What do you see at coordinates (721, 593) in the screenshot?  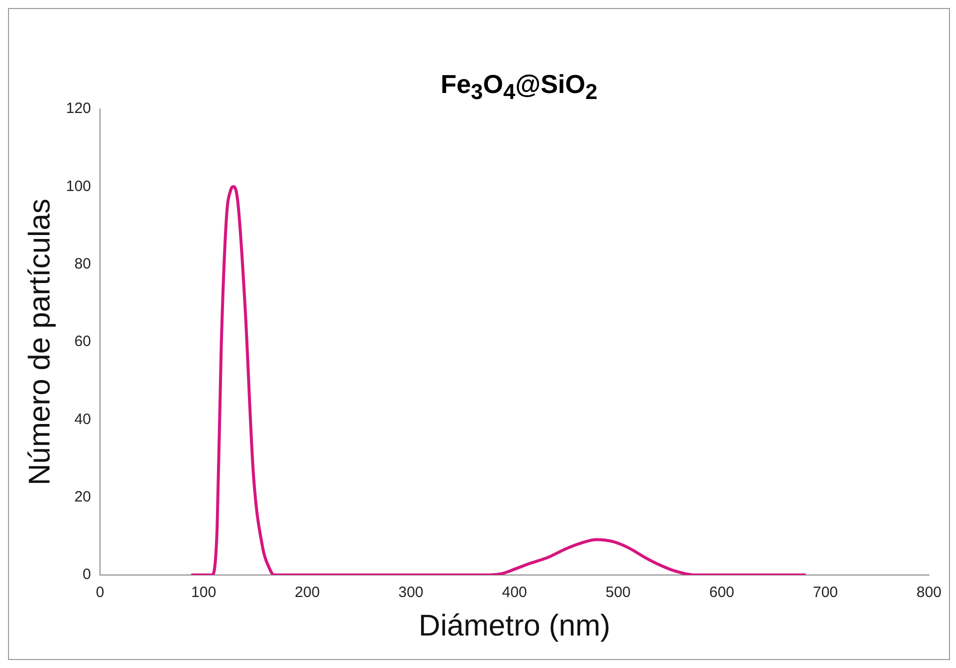 I see `x-tick-label: 600` at bounding box center [721, 593].